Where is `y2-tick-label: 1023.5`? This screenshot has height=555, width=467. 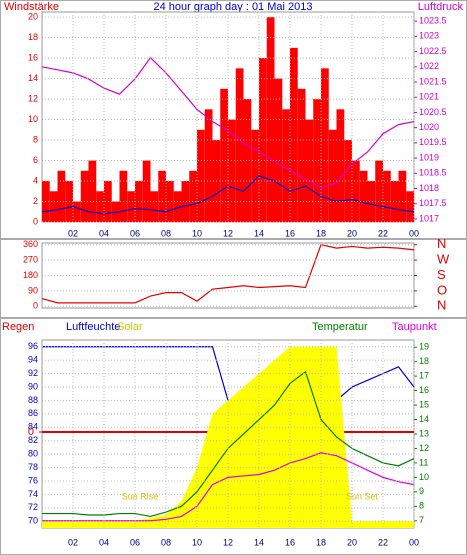 y2-tick-label: 1023.5 is located at coordinates (433, 21).